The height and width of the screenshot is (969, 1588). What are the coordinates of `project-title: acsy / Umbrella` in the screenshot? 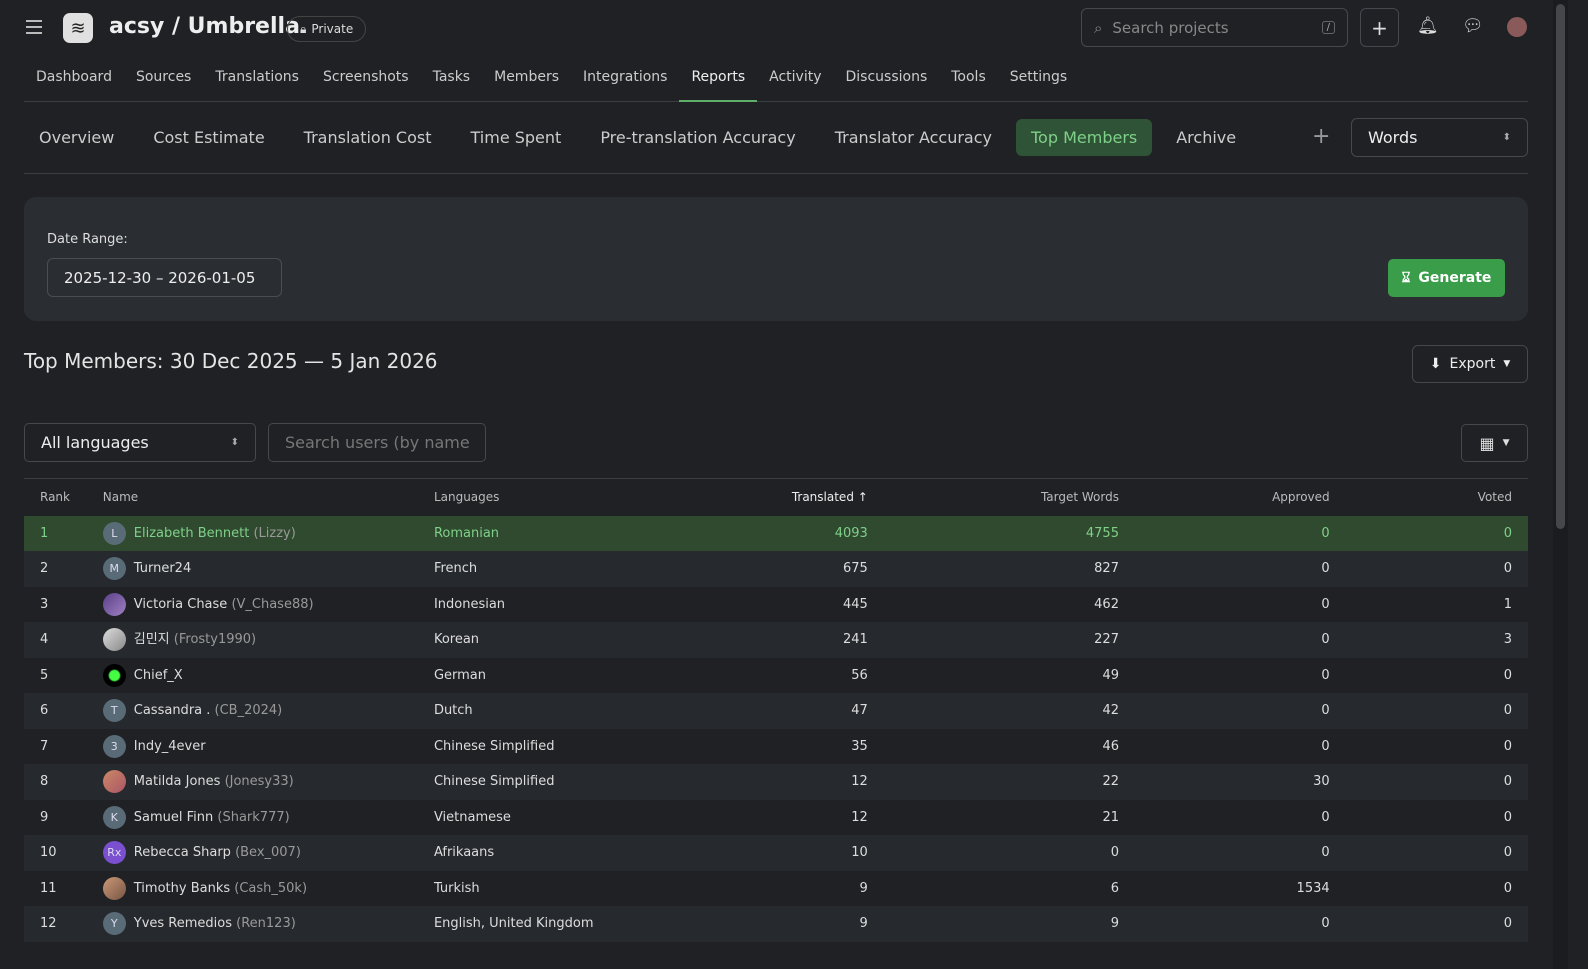 It's located at (204, 26).